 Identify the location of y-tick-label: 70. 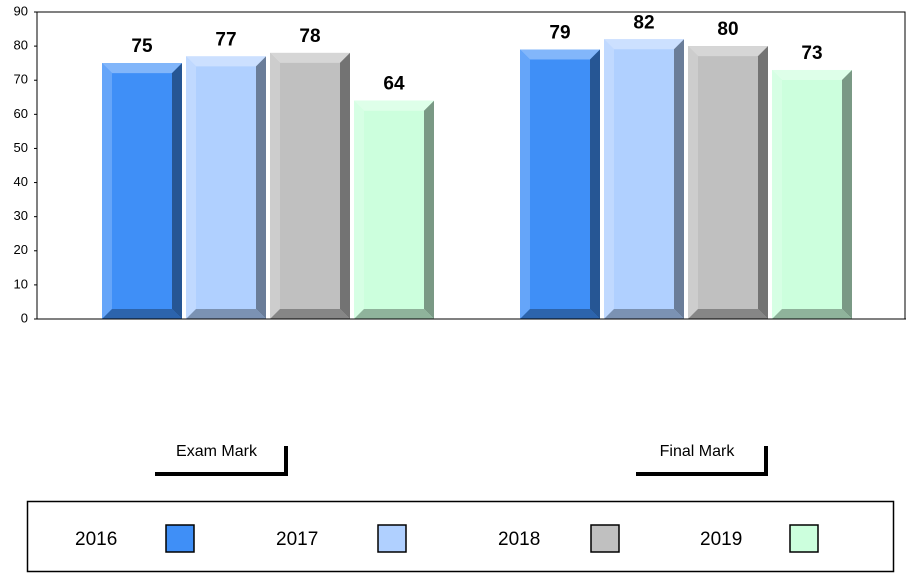
(21, 79).